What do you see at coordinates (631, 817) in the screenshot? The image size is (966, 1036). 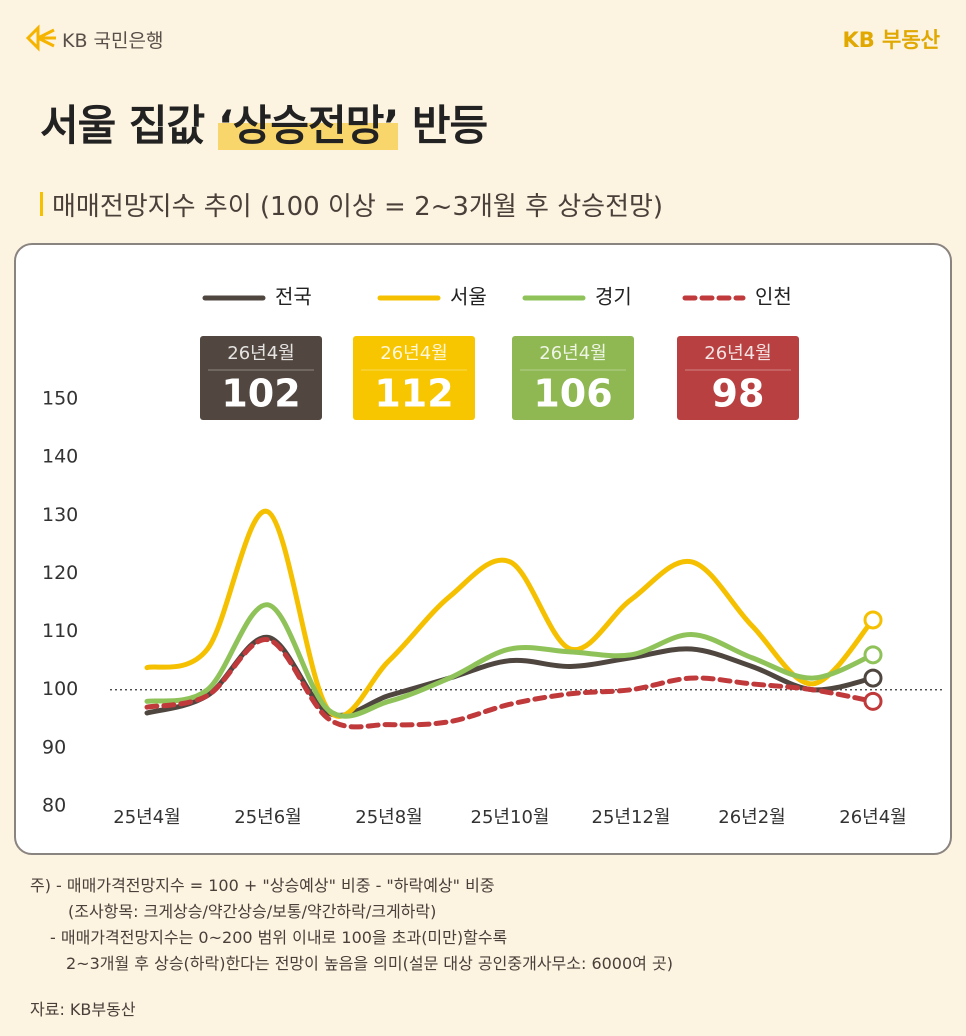 I see `x-tick-label: 25년12월` at bounding box center [631, 817].